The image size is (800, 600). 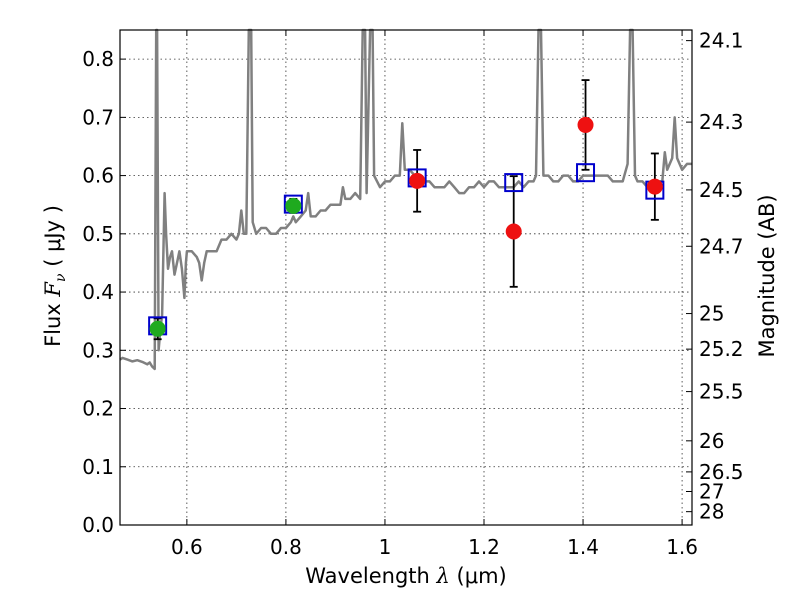 What do you see at coordinates (405, 576) in the screenshot?
I see `x-axis-label: Wavelength λ (μm)` at bounding box center [405, 576].